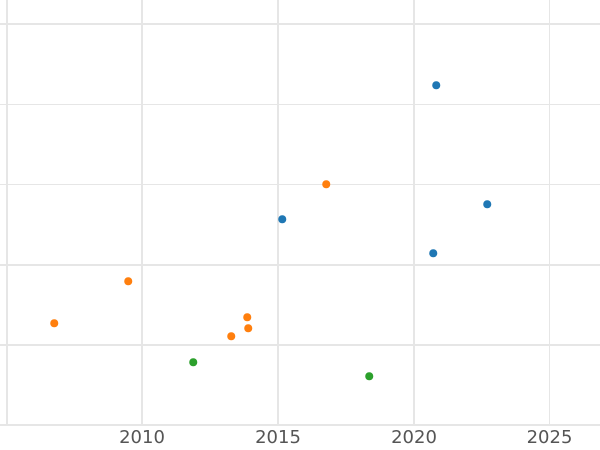  I want to click on x-tick-label-2020: 2020, so click(414, 437).